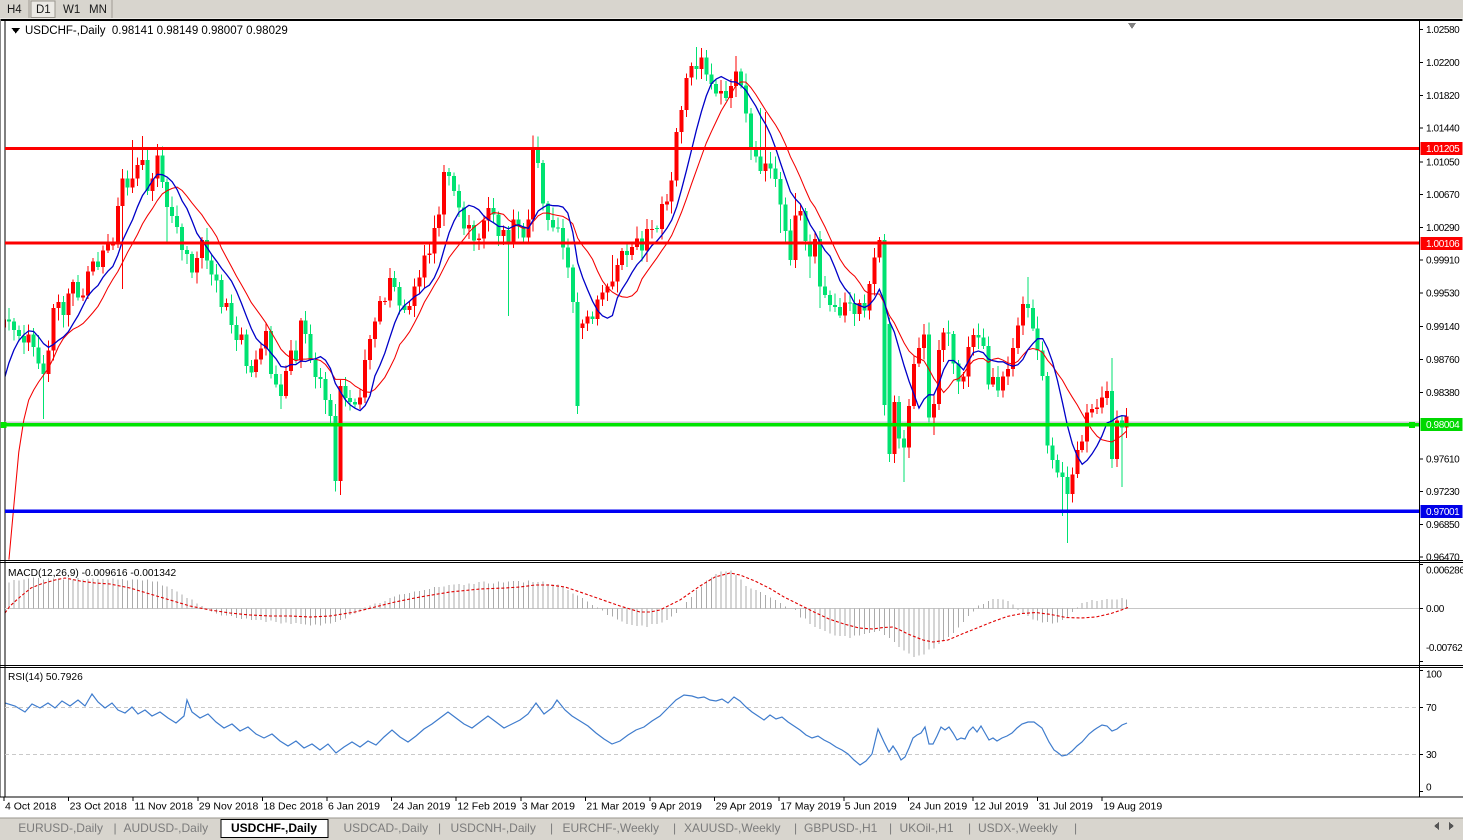  I want to click on svg-text: 18 Dec 2018, so click(293, 807).